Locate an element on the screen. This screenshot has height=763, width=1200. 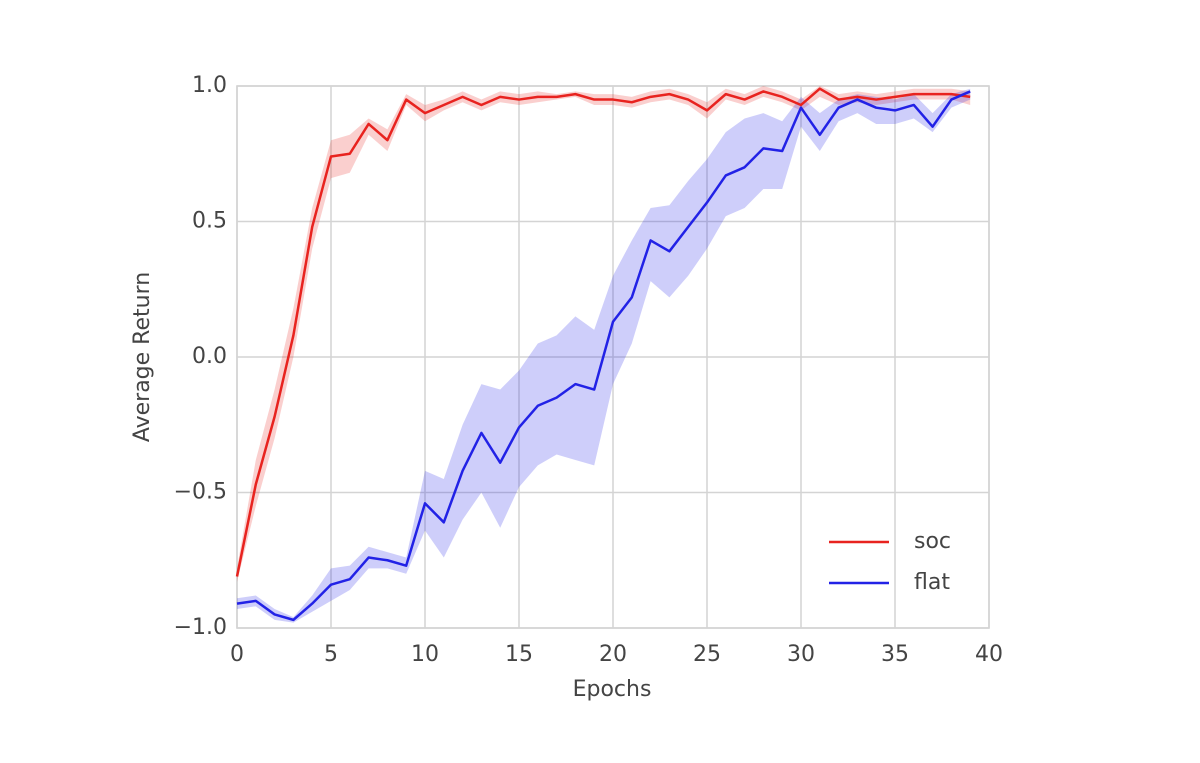
y-axis-label: Average Return is located at coordinates (142, 357).